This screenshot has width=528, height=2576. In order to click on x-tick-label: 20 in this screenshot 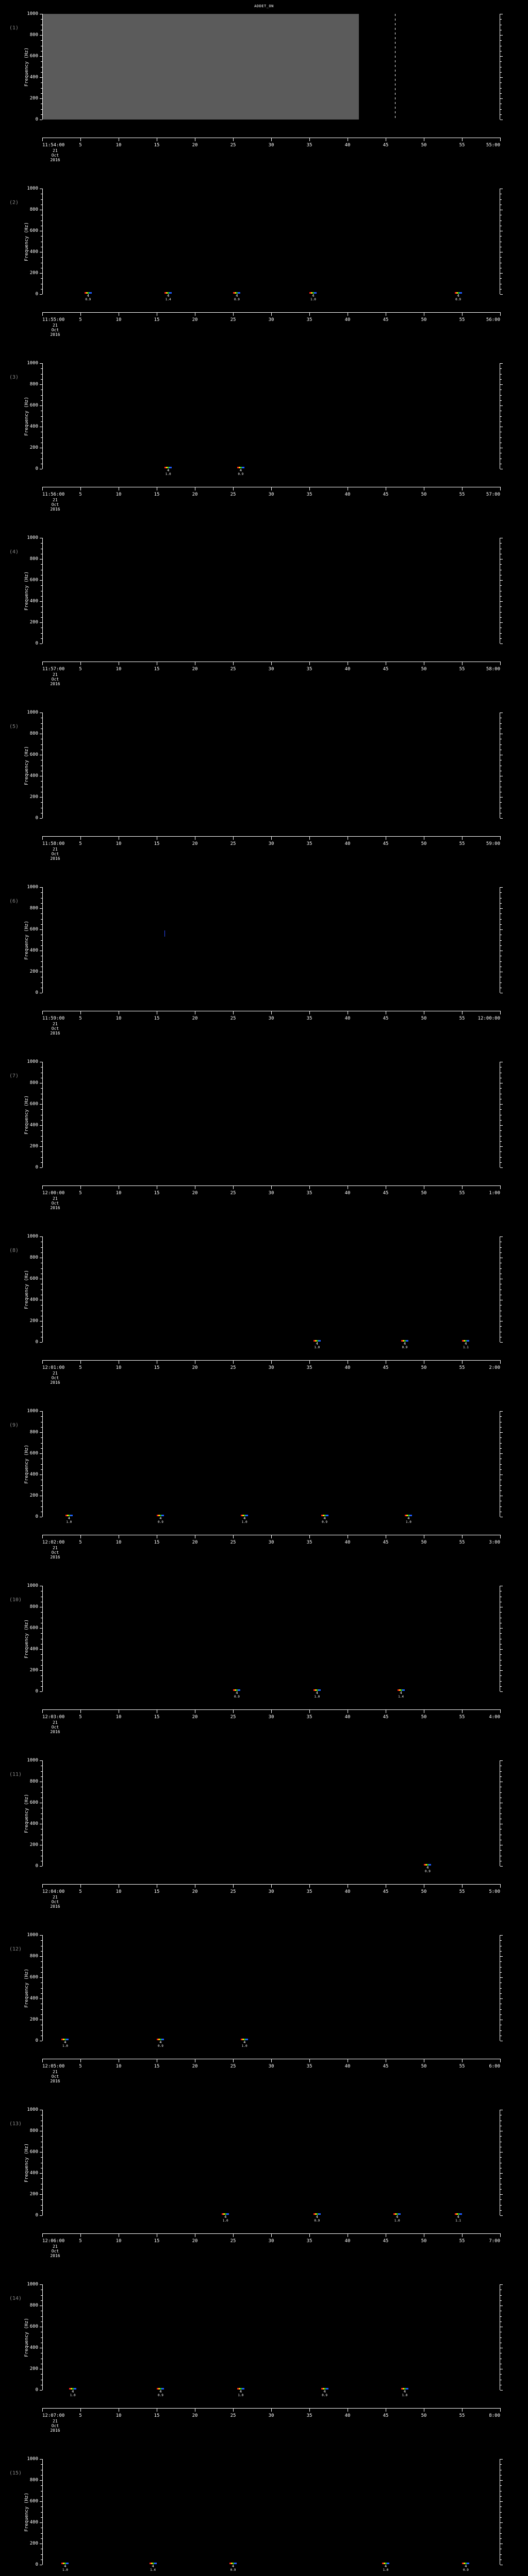, I will do `click(195, 2415)`.